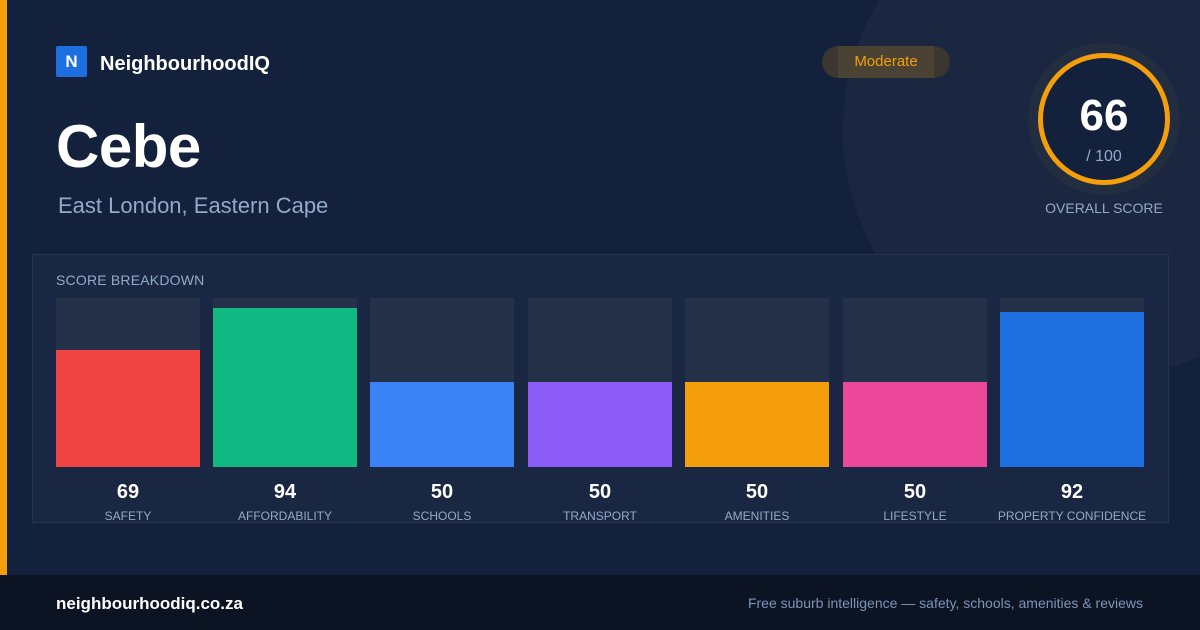 The height and width of the screenshot is (630, 1200). I want to click on footer-url-link: neighbourhoodiq.co.za, so click(149, 603).